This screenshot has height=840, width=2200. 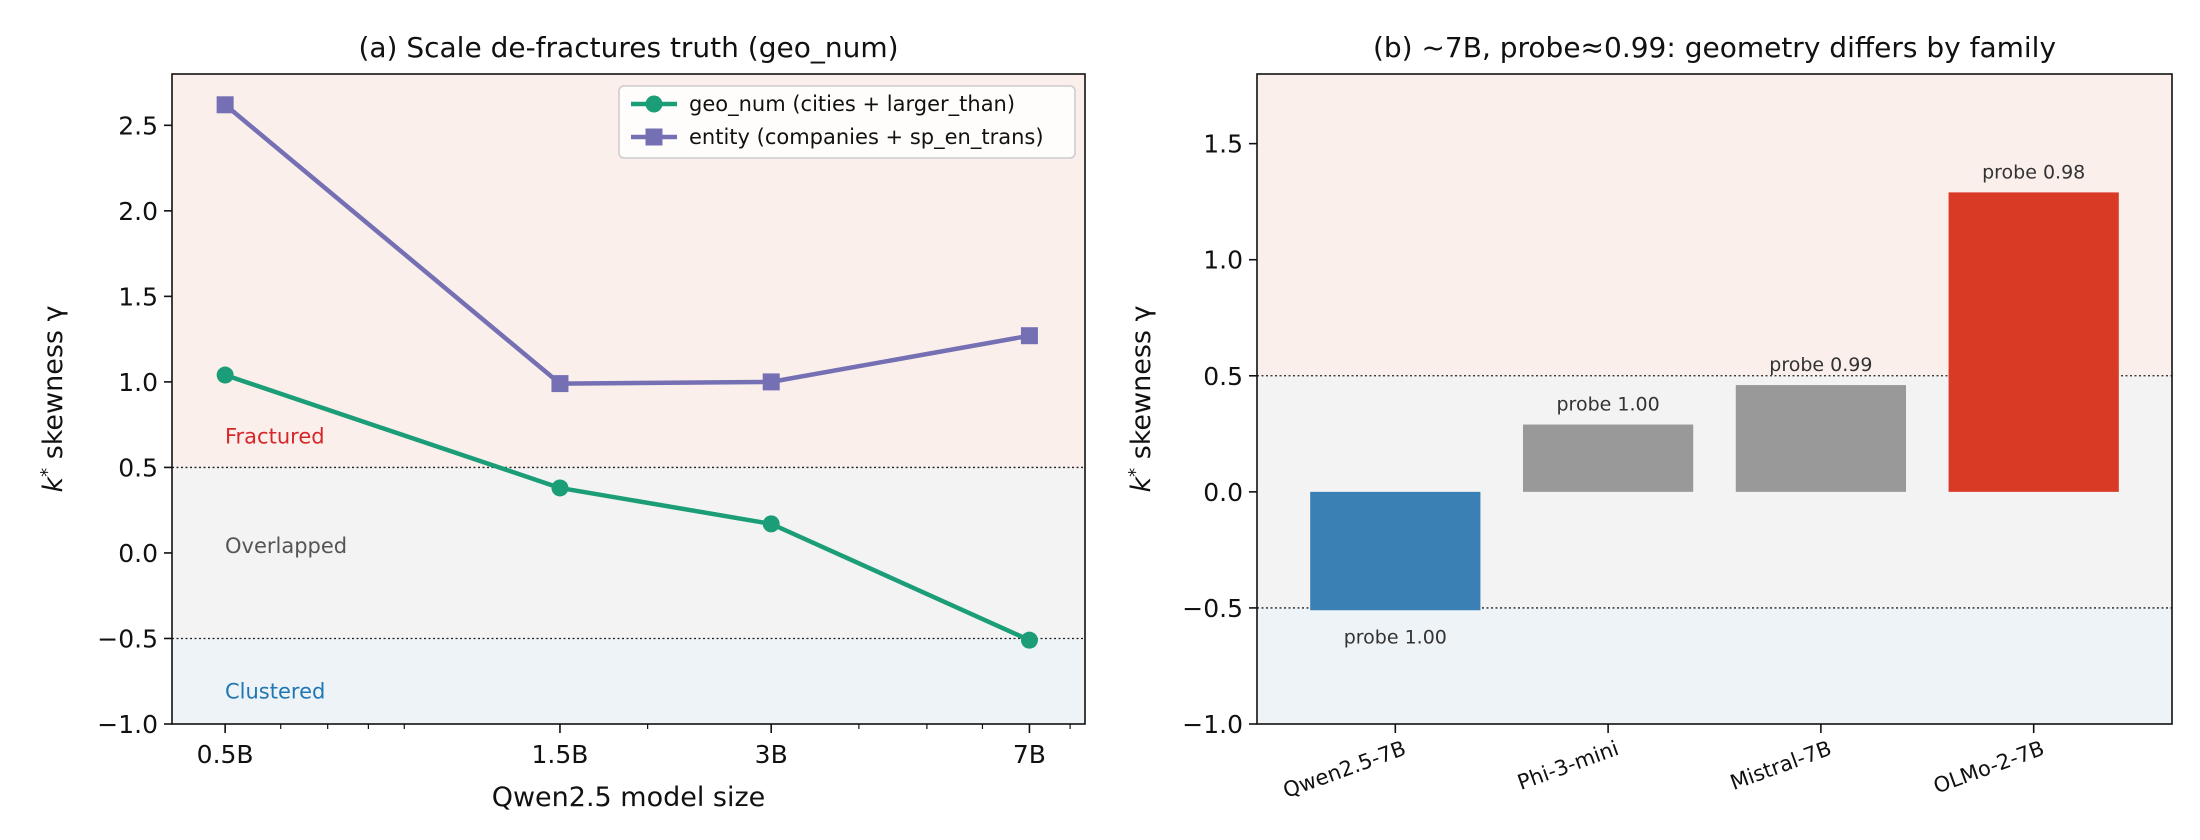 I want to click on legend-box, so click(x=847, y=122).